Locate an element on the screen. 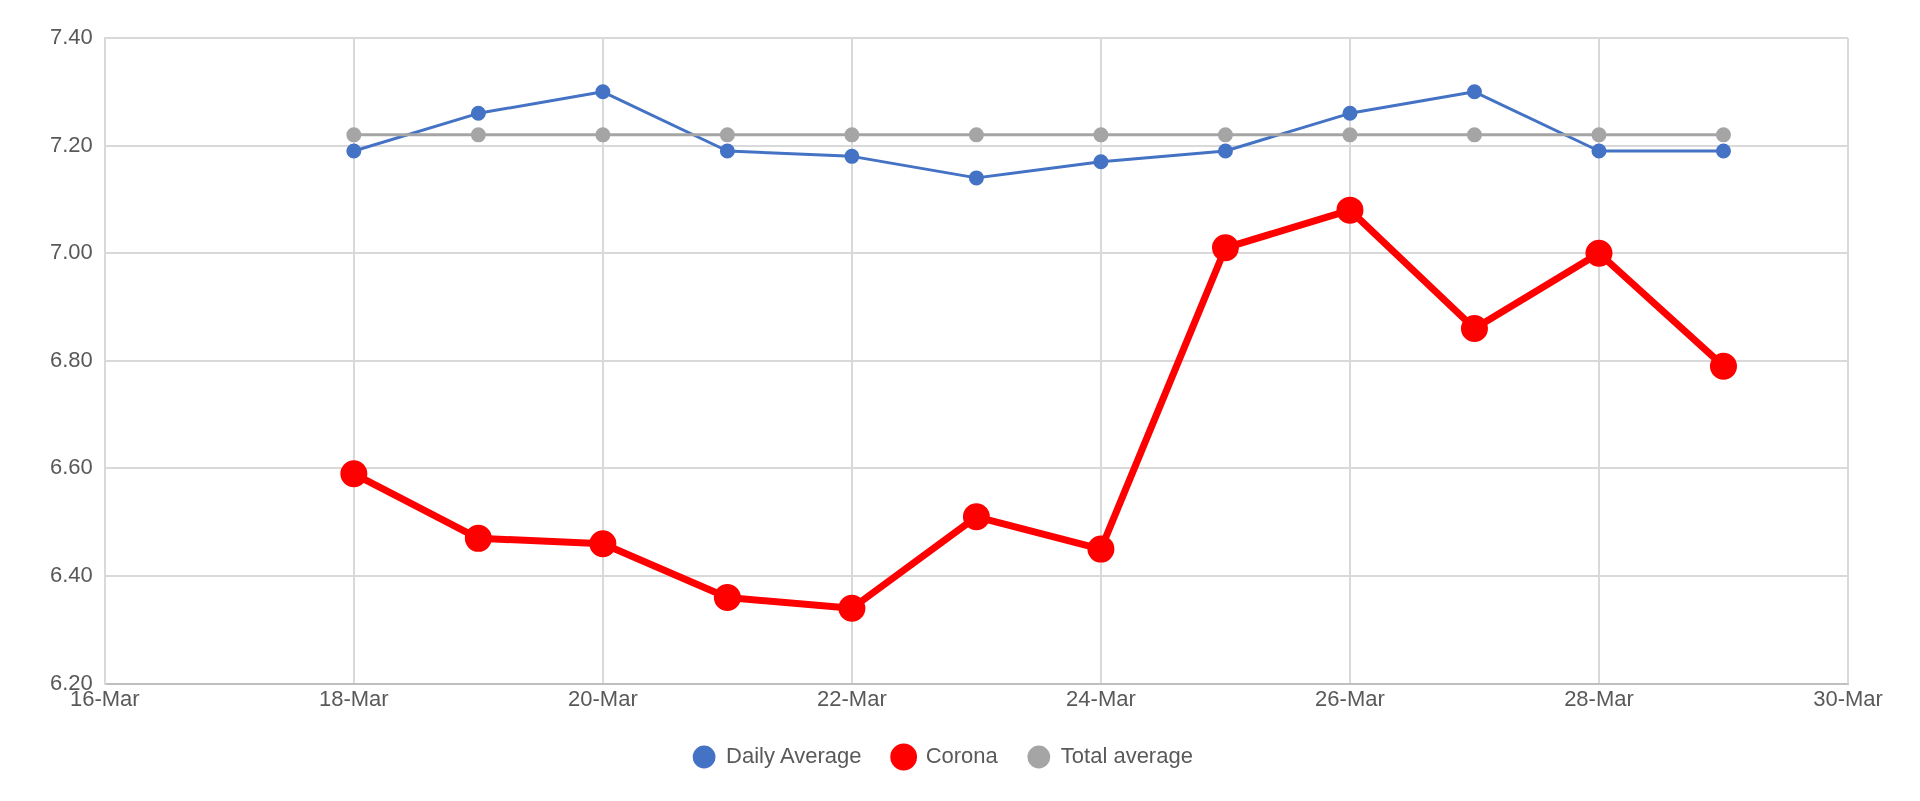  y-tick-label: 6.60 is located at coordinates (71, 467).